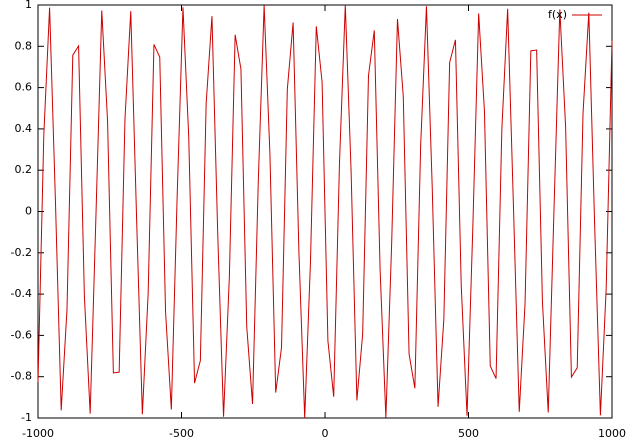  What do you see at coordinates (325, 433) in the screenshot?
I see `x-tick-label: 0` at bounding box center [325, 433].